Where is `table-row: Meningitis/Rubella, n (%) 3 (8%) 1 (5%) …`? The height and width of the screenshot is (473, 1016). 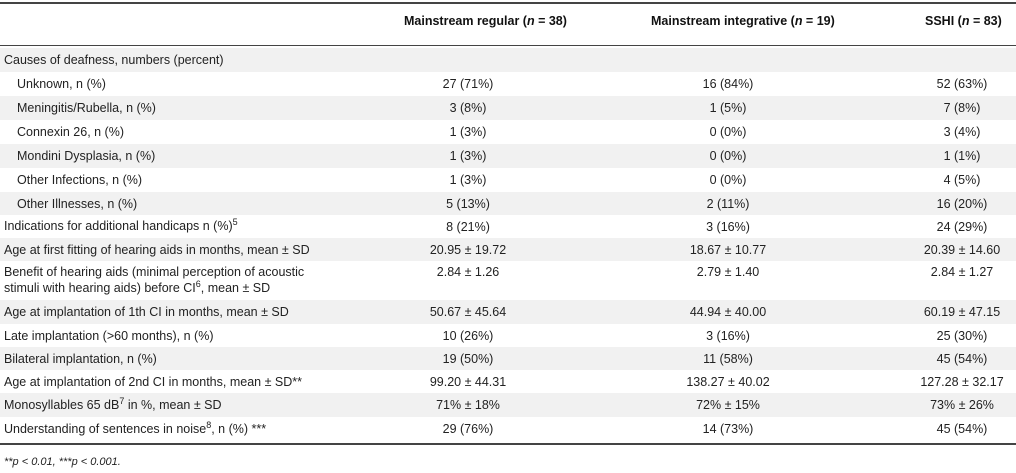
table-row: Meningitis/Rubella, n (%) 3 (8%) 1 (5%) … is located at coordinates (508, 108).